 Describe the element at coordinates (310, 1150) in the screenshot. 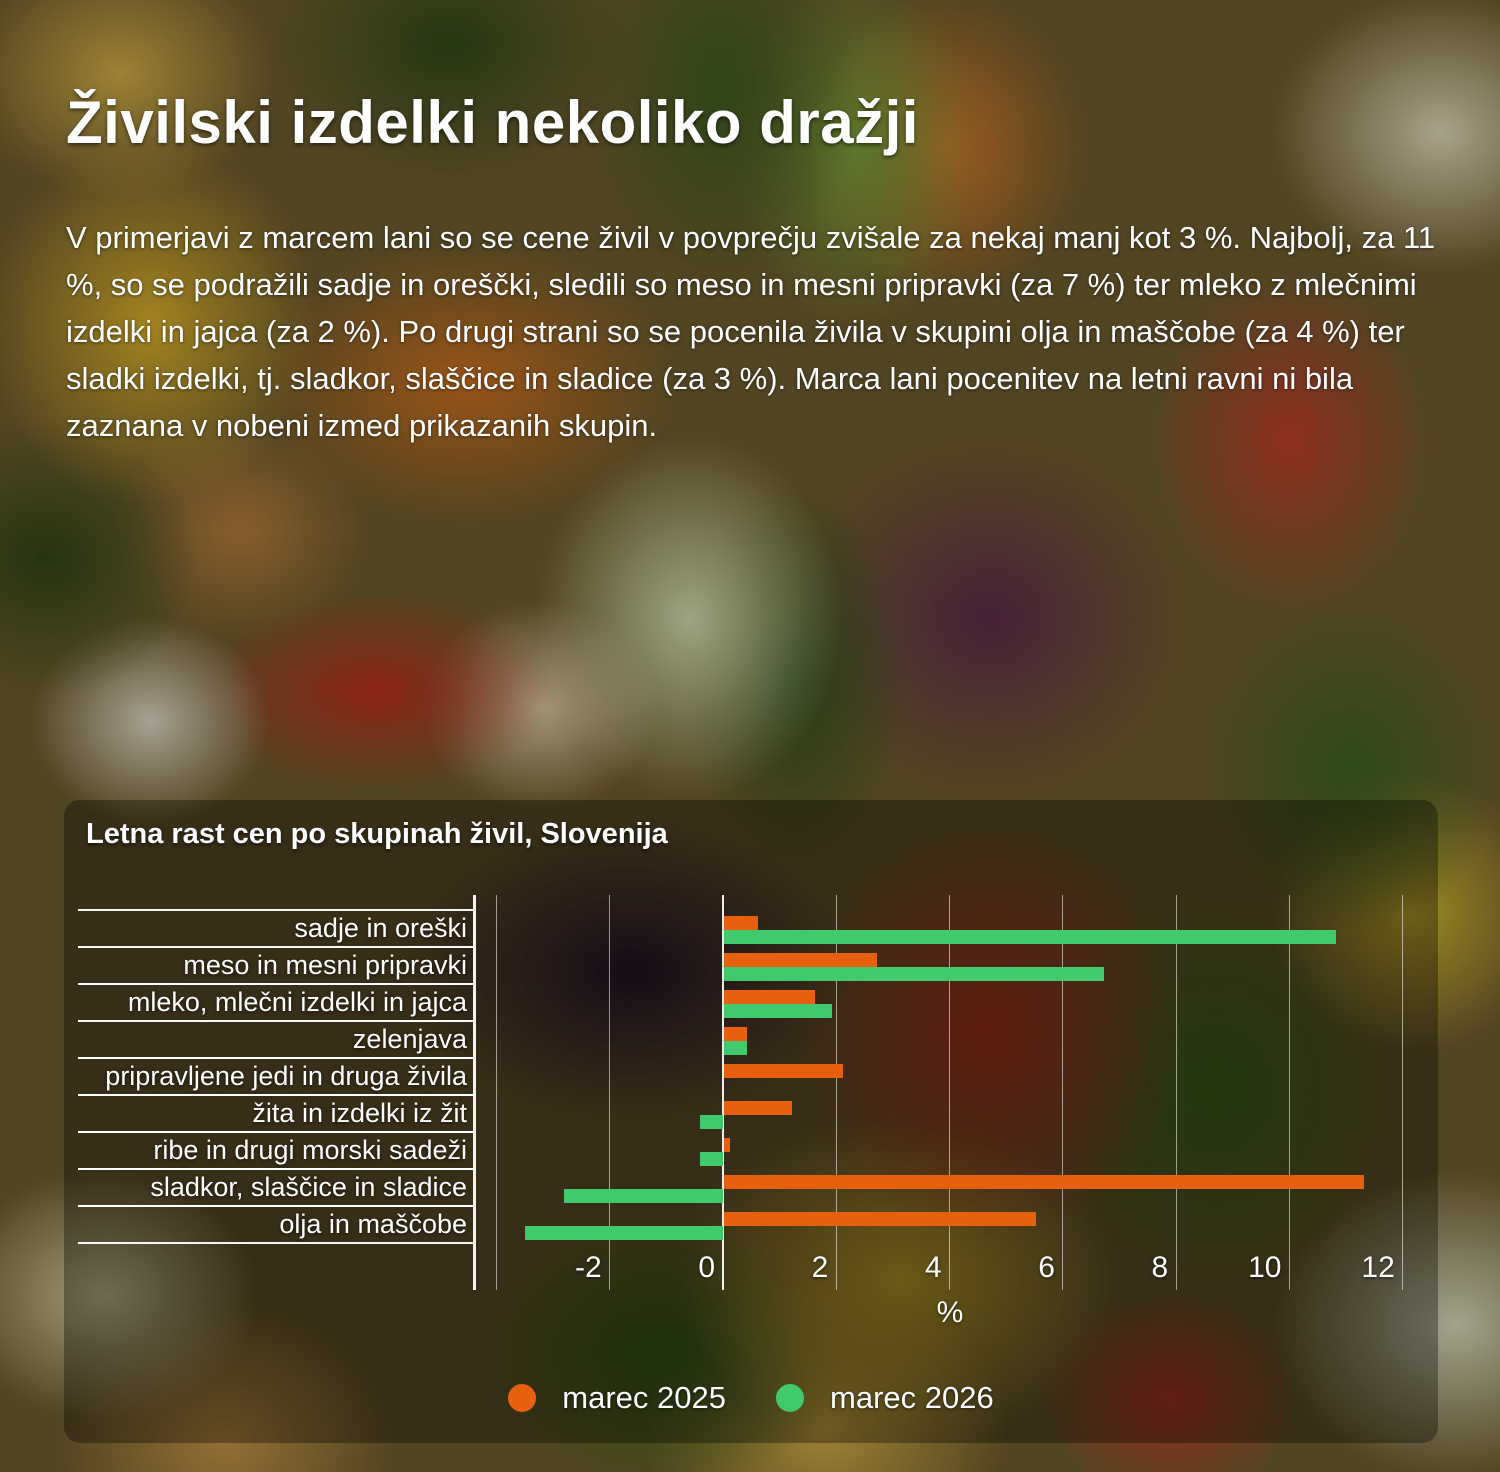

I see `category-label: ribe in drugi morski sadeži` at that location.